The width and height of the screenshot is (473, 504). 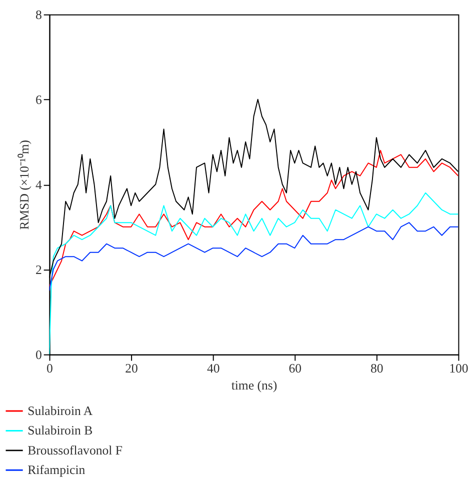 What do you see at coordinates (377, 369) in the screenshot?
I see `x-tick-label: 80` at bounding box center [377, 369].